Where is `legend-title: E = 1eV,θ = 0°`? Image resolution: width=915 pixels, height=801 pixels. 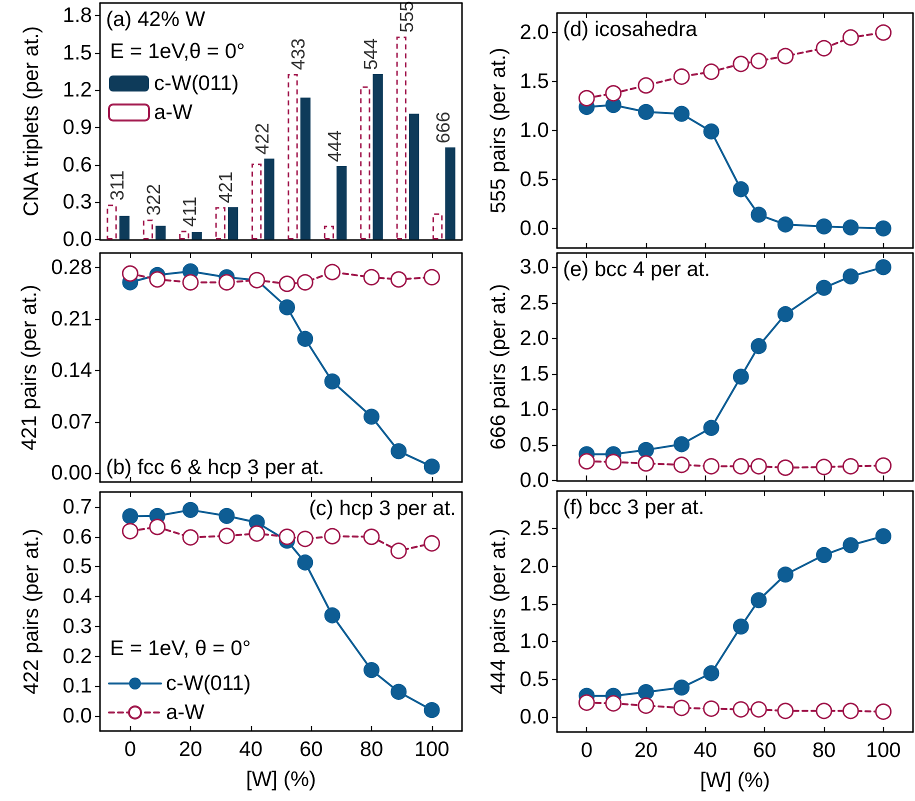 legend-title: E = 1eV,θ = 0° is located at coordinates (177, 51).